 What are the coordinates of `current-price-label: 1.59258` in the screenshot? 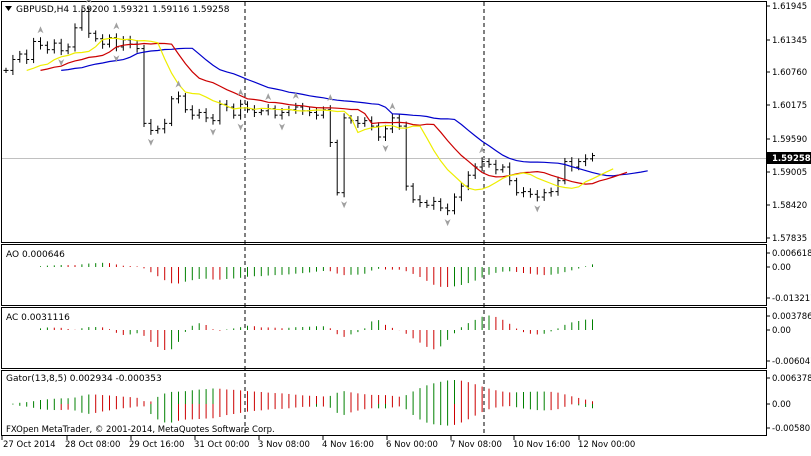 It's located at (791, 159).